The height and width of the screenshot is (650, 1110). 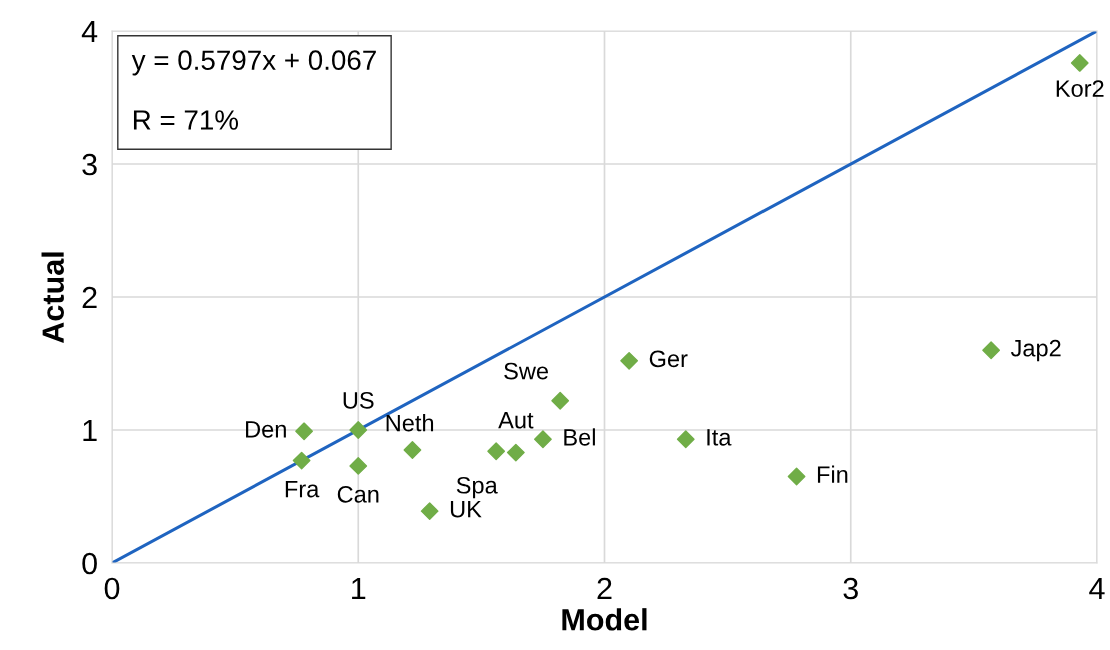 I want to click on y-tick-label: 1, so click(x=90, y=431).